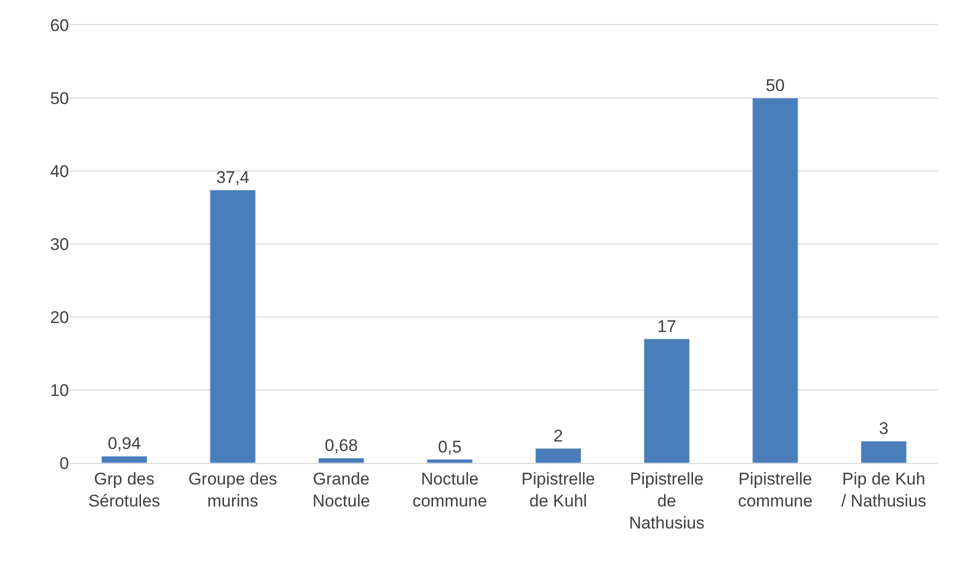 This screenshot has height=578, width=958. Describe the element at coordinates (59, 244) in the screenshot. I see `y-tick-label: 30` at that location.